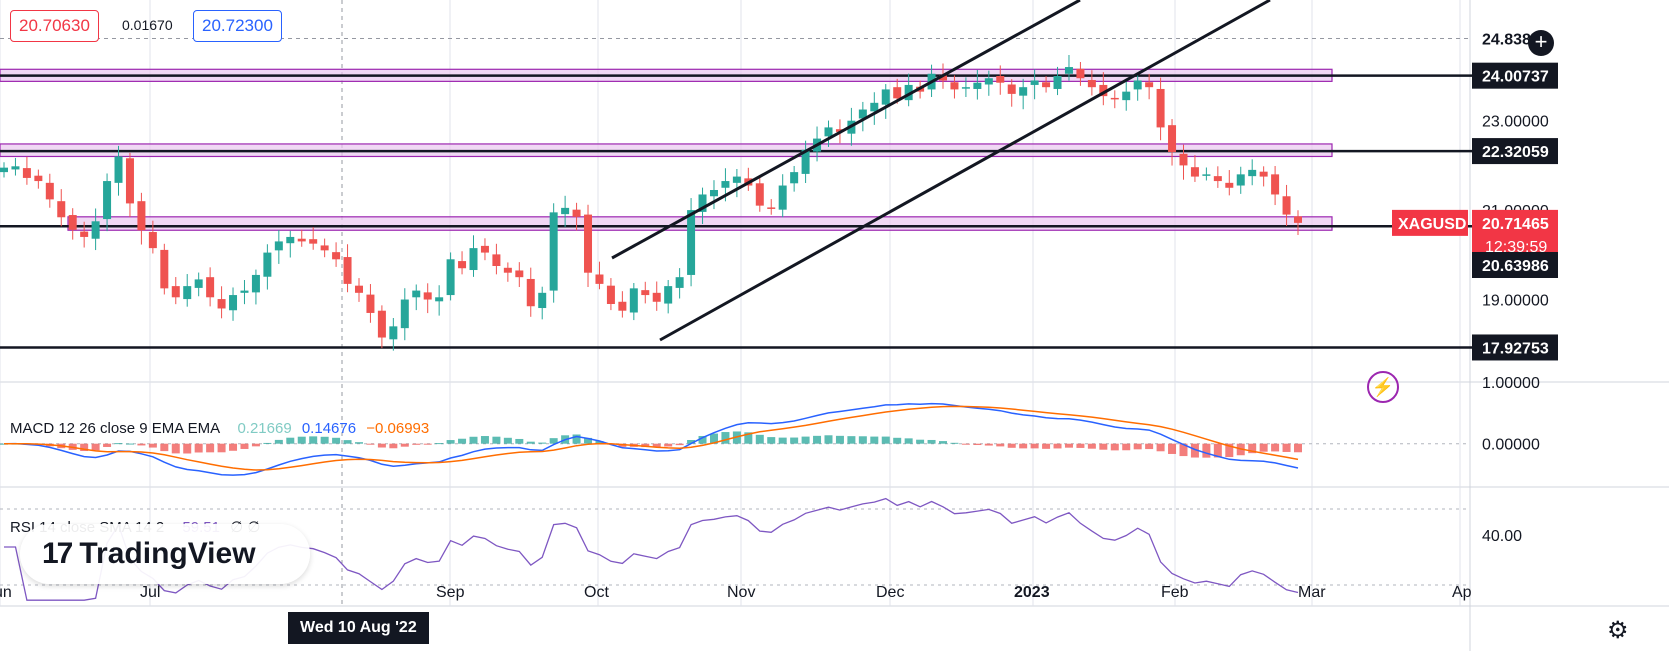  I want to click on time-axis-label: Mar, so click(1312, 592).